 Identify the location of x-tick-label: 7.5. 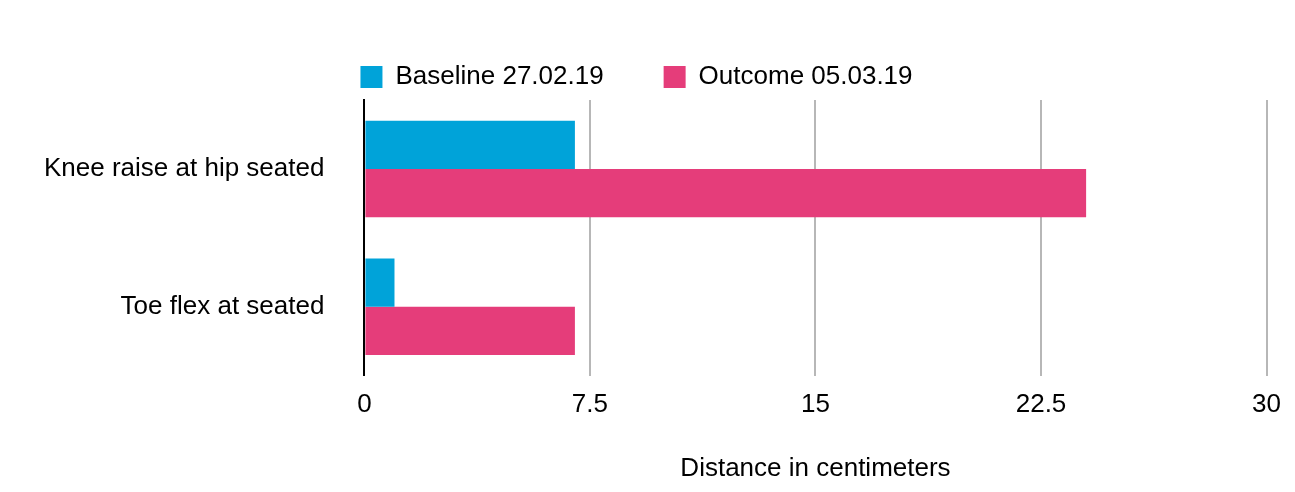
(590, 403).